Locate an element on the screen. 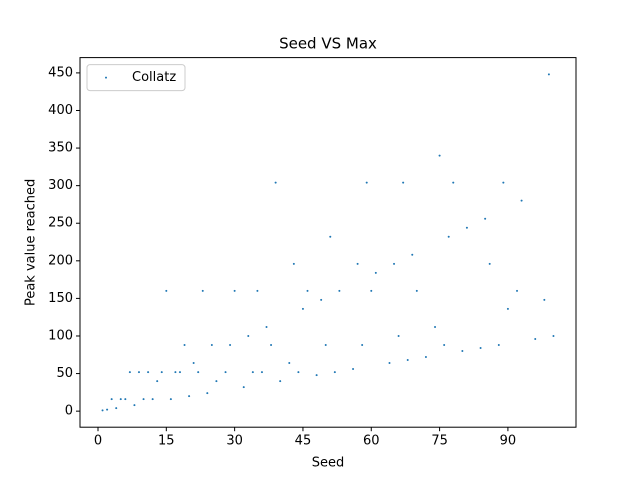 This screenshot has width=640, height=480. legend-box is located at coordinates (136, 78).